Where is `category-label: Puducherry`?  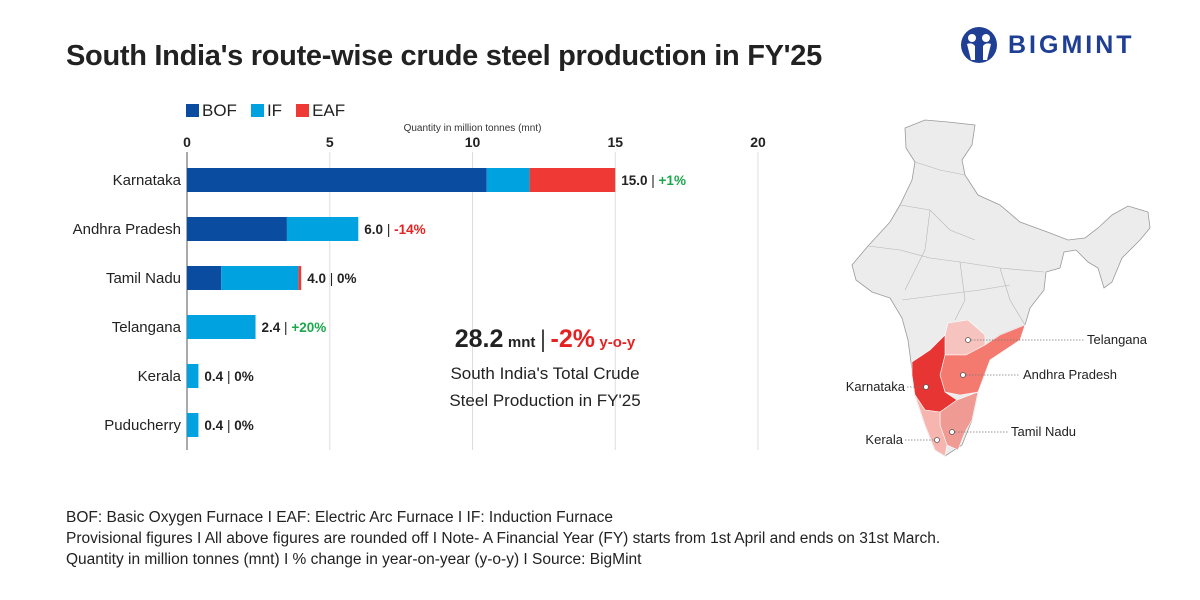 category-label: Puducherry is located at coordinates (142, 425).